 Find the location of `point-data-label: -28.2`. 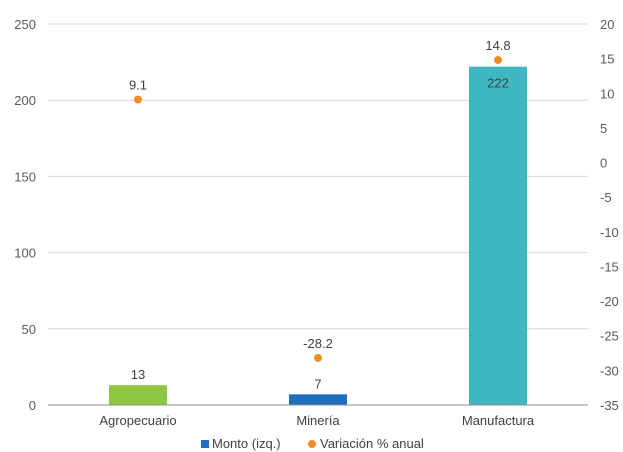

point-data-label: -28.2 is located at coordinates (318, 343).